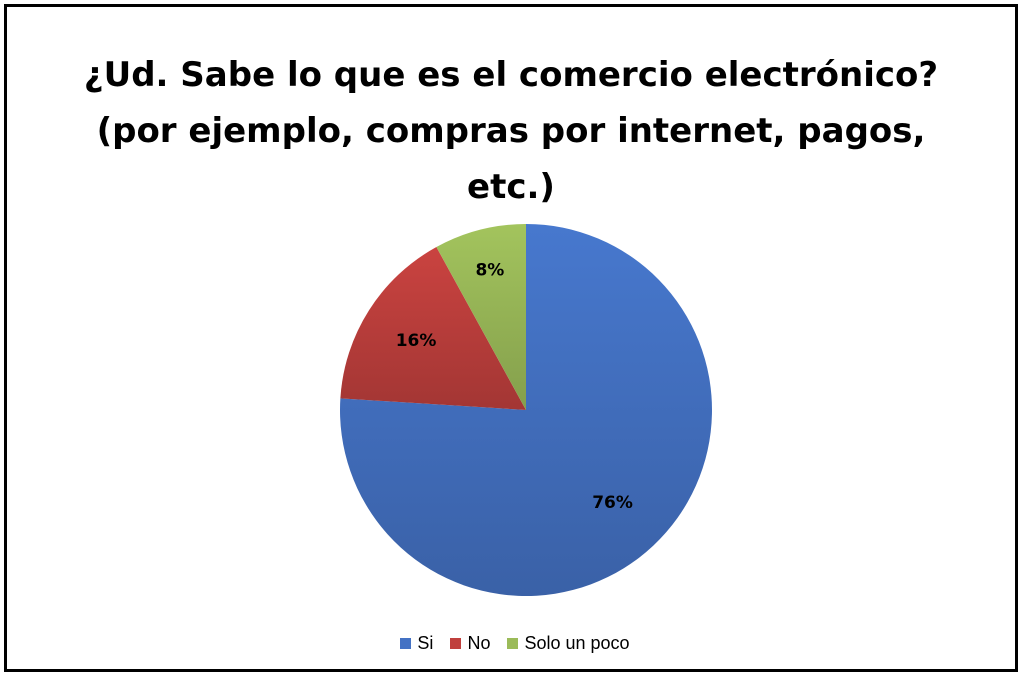 This screenshot has height=680, width=1030. I want to click on chart-legend: Si No Solo un poco, so click(515, 643).